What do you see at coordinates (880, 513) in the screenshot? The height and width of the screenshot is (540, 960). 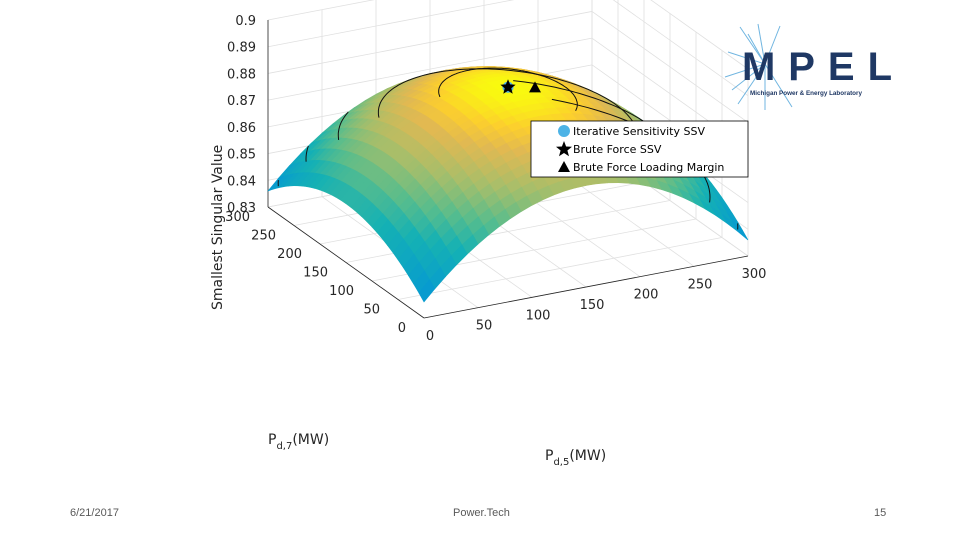 I see `slide-number: 15` at bounding box center [880, 513].